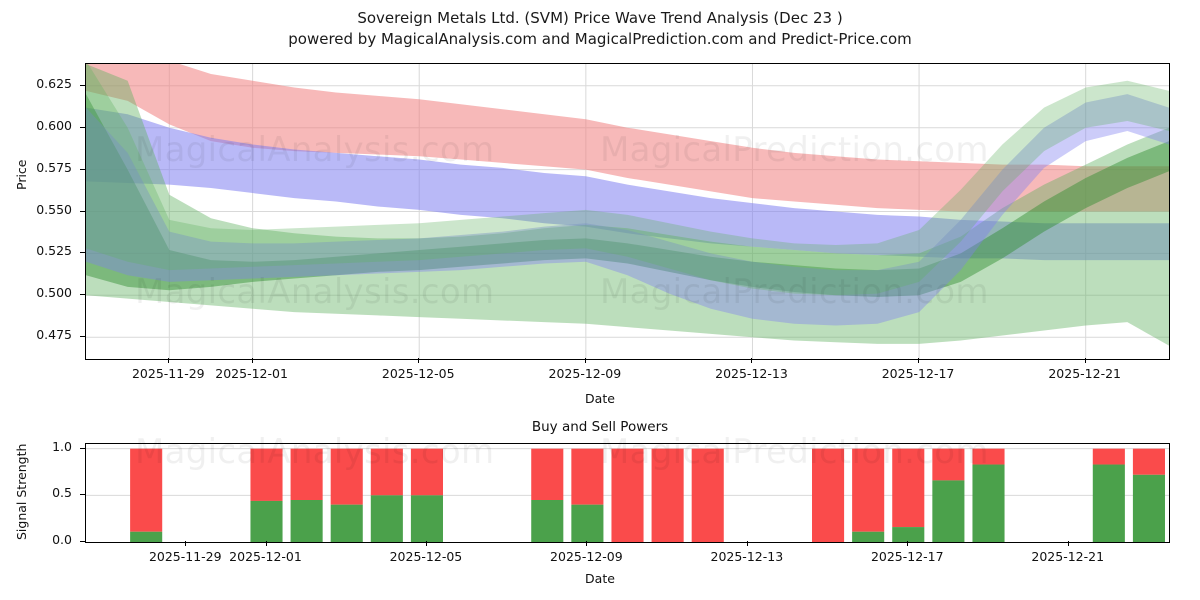 This screenshot has width=1200, height=600. What do you see at coordinates (54, 335) in the screenshot?
I see `price-y-tick-label: 0.475` at bounding box center [54, 335].